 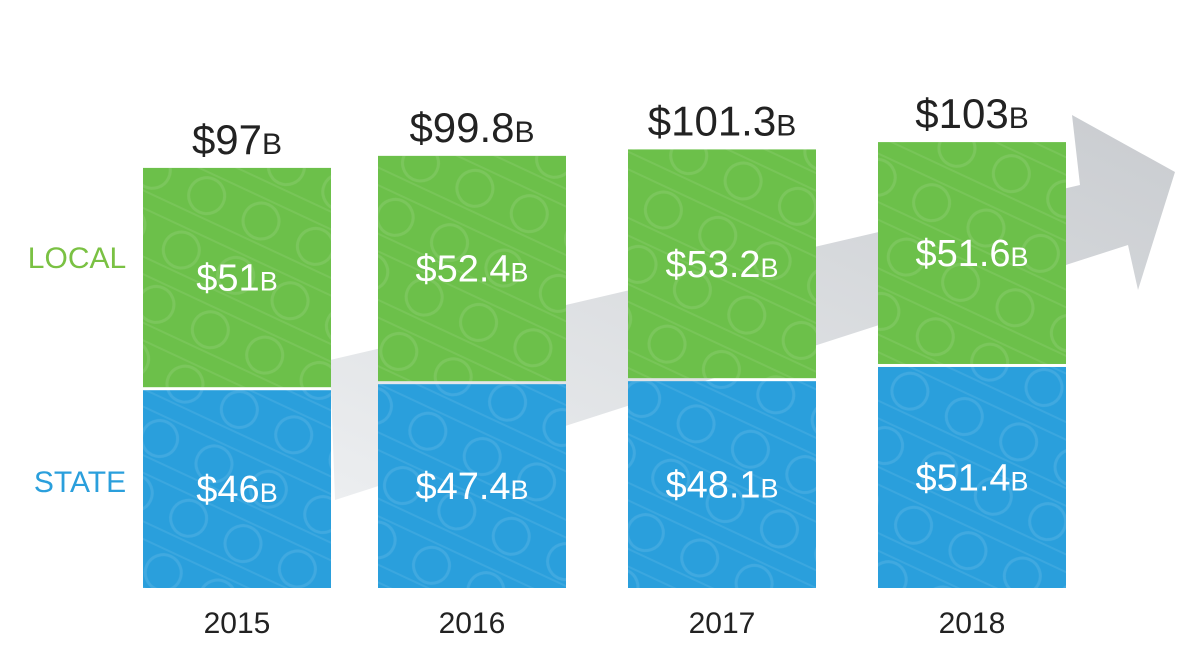 I want to click on local-value-label-2017: $53.2B, so click(x=721, y=265).